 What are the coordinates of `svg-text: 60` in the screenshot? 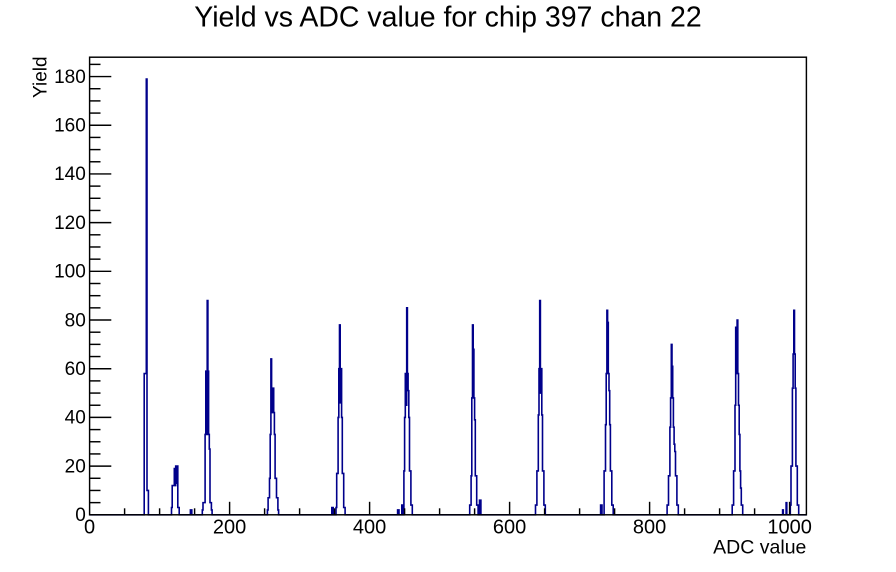 It's located at (75, 369).